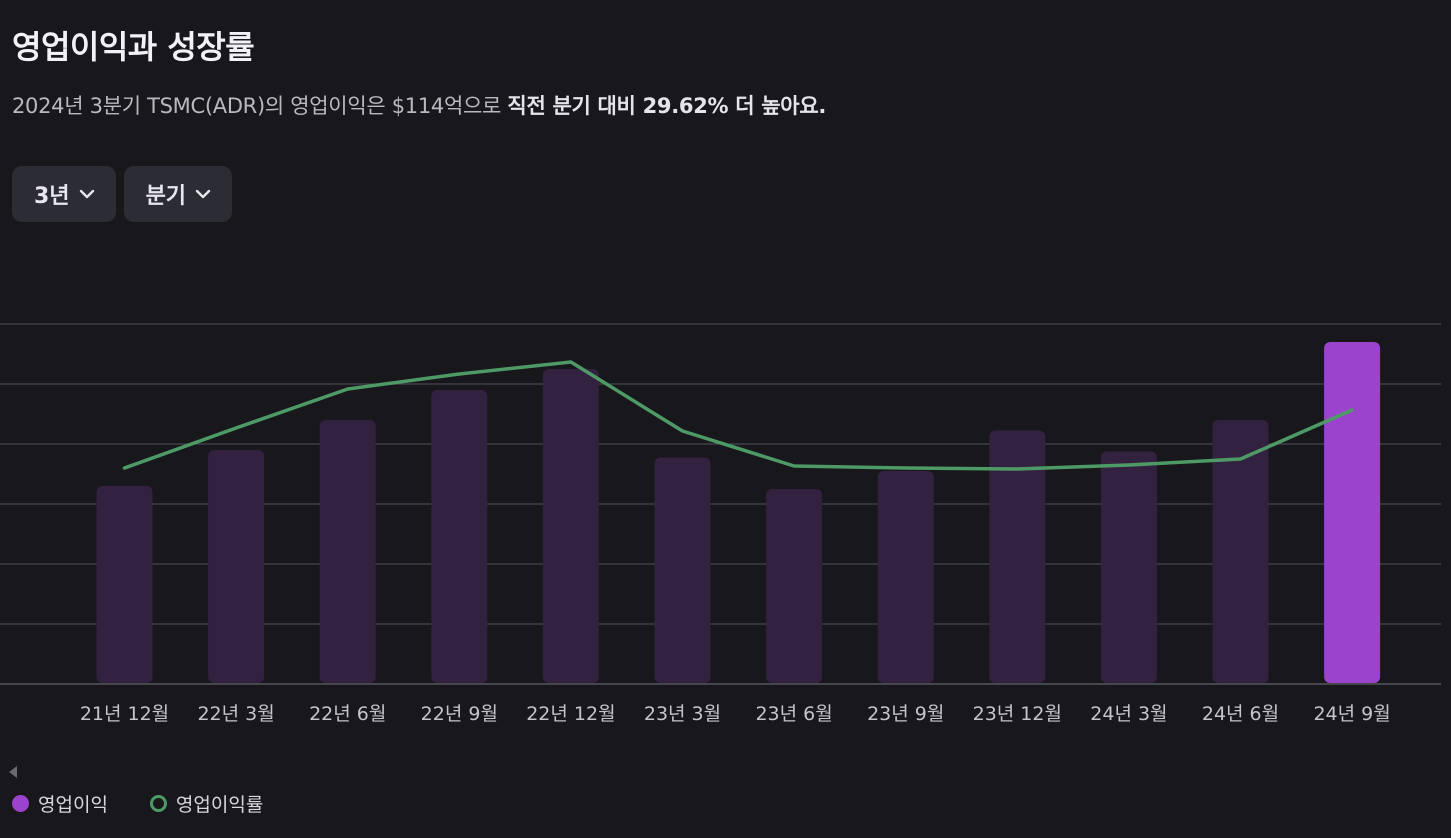 This screenshot has height=838, width=1451. Describe the element at coordinates (260, 106) in the screenshot. I see `summary-prefix: 2024년 3분기 TSMC(ADR)의 영업이익은 $114억으로` at that location.